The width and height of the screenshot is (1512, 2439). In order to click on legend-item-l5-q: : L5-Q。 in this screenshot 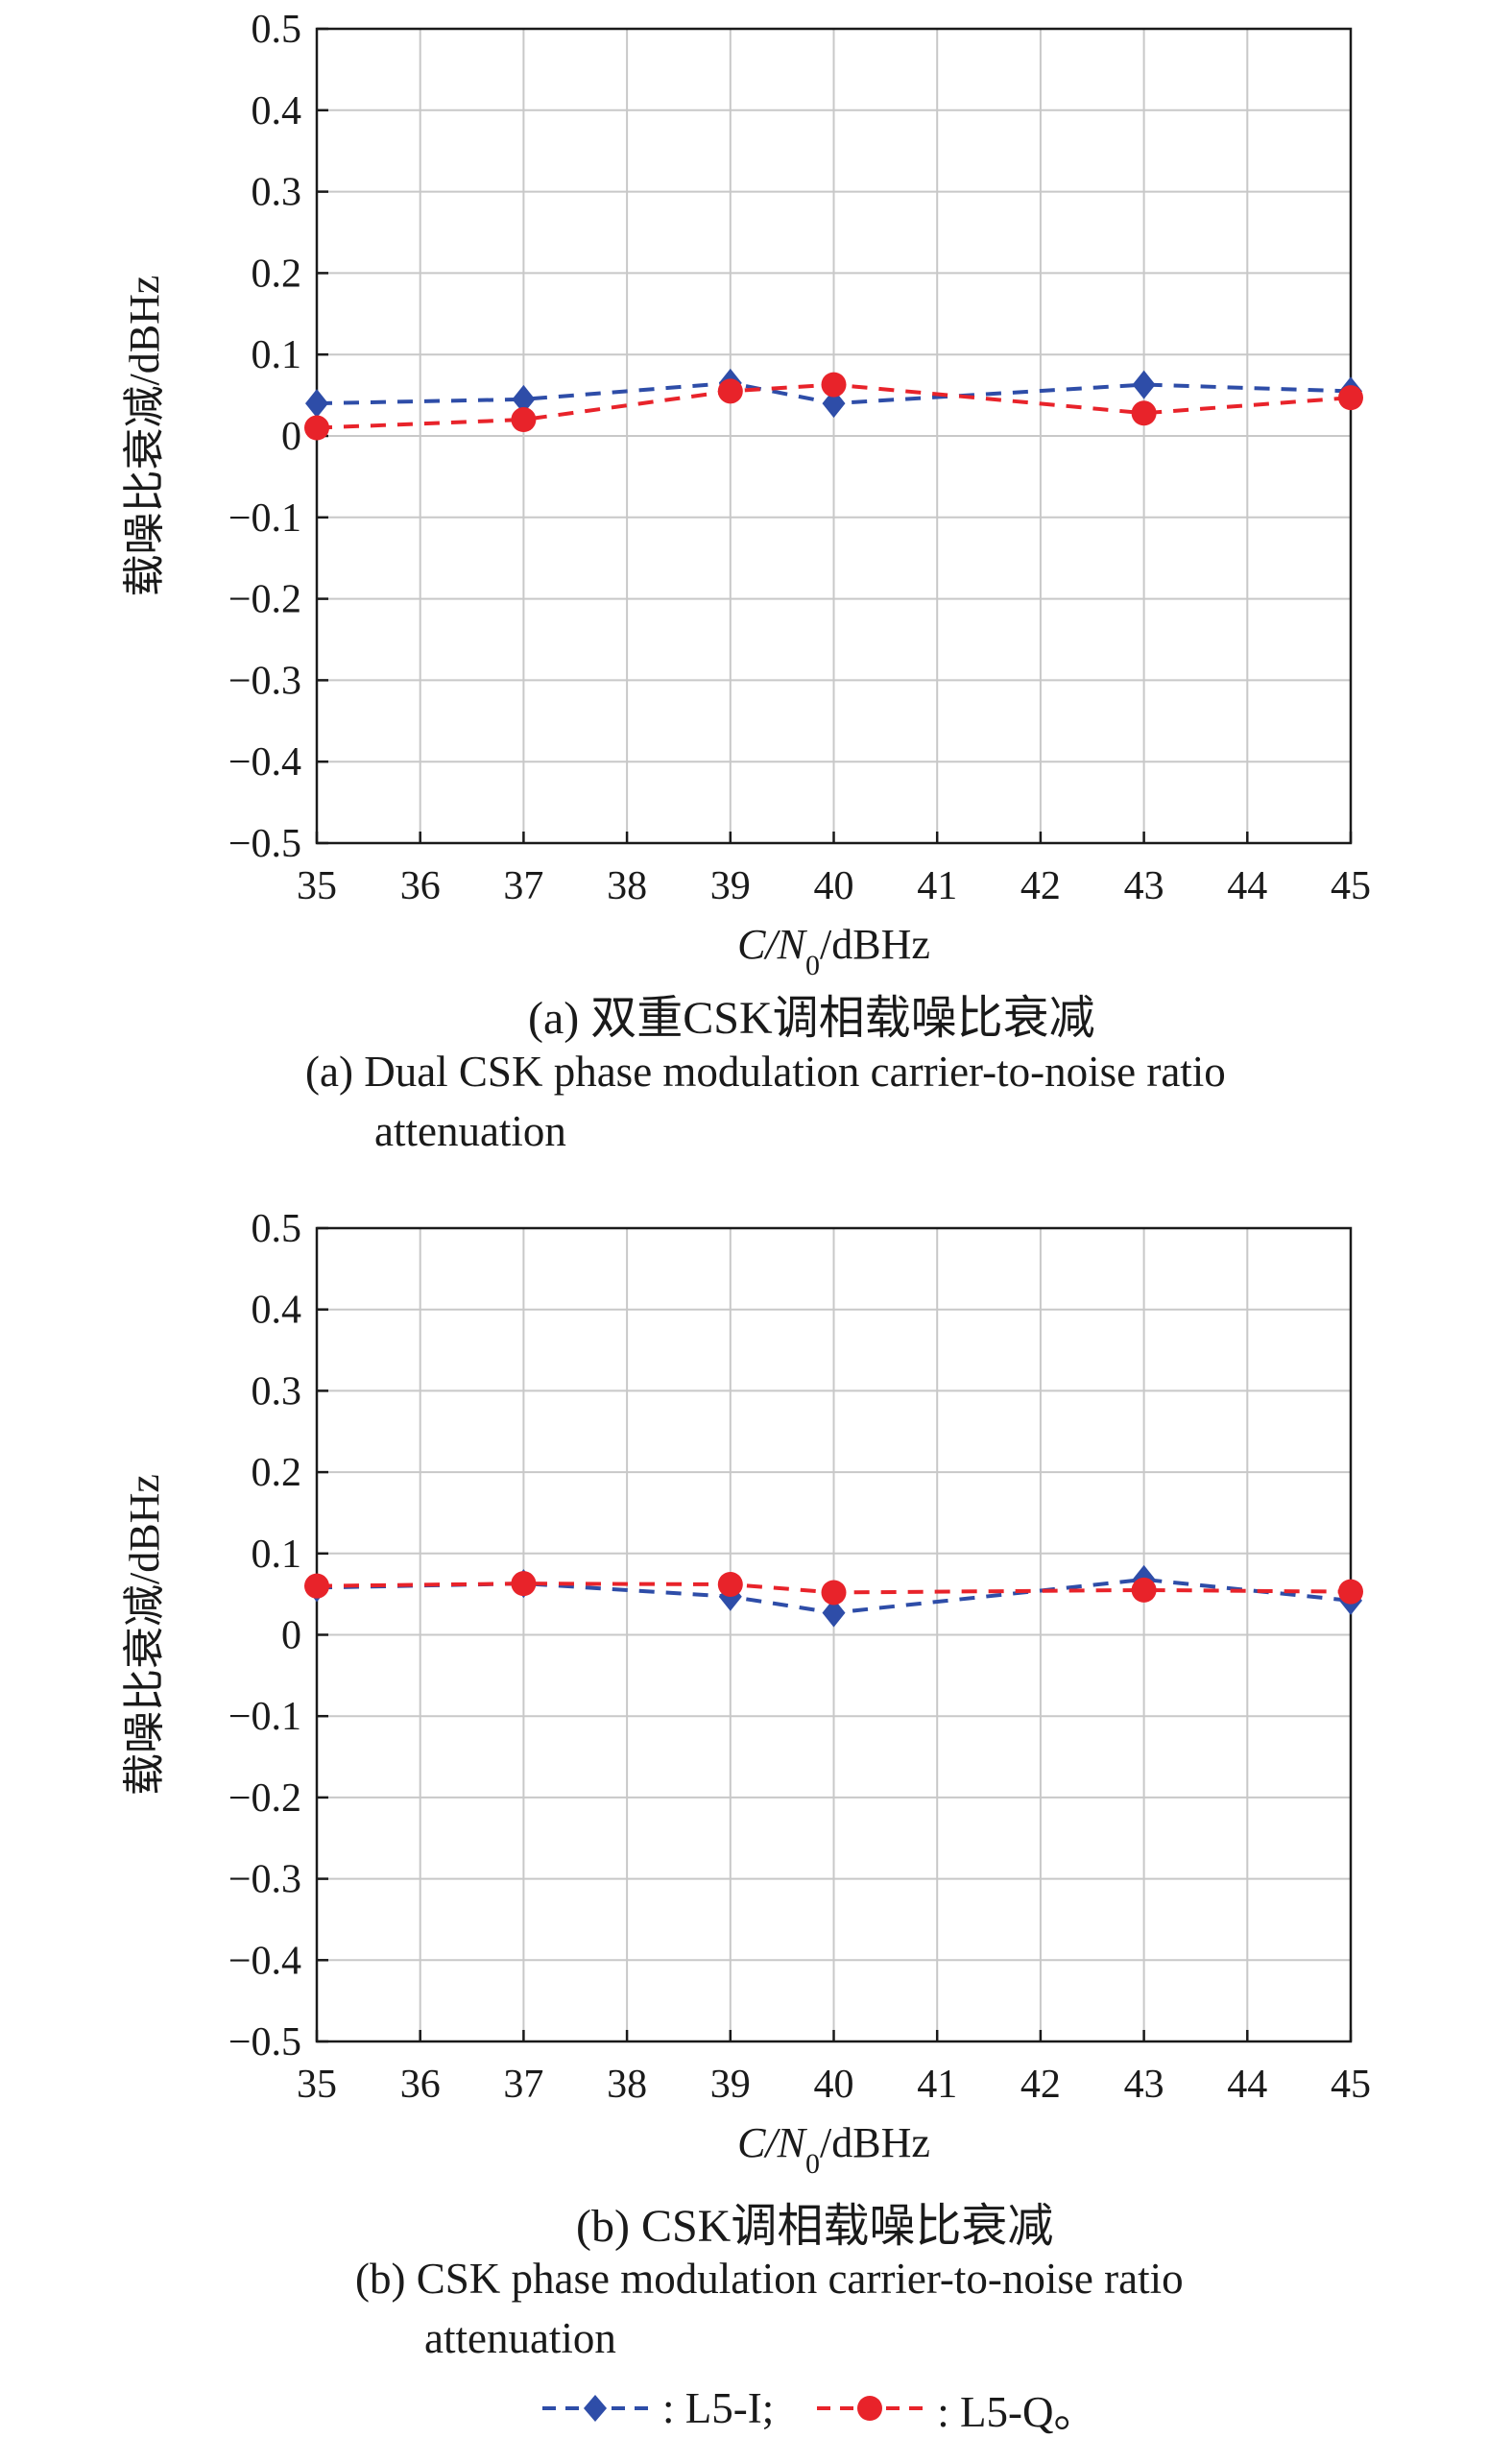, I will do `click(954, 2408)`.